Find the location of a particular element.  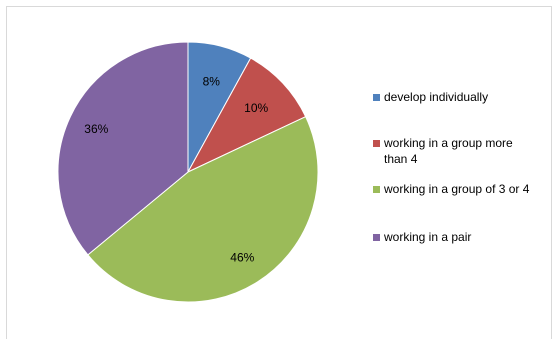

legend-label: working in a pair is located at coordinates (428, 237).